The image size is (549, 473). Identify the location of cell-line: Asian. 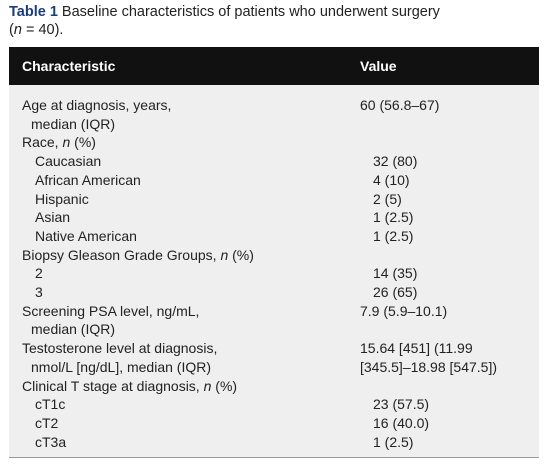
(204, 217).